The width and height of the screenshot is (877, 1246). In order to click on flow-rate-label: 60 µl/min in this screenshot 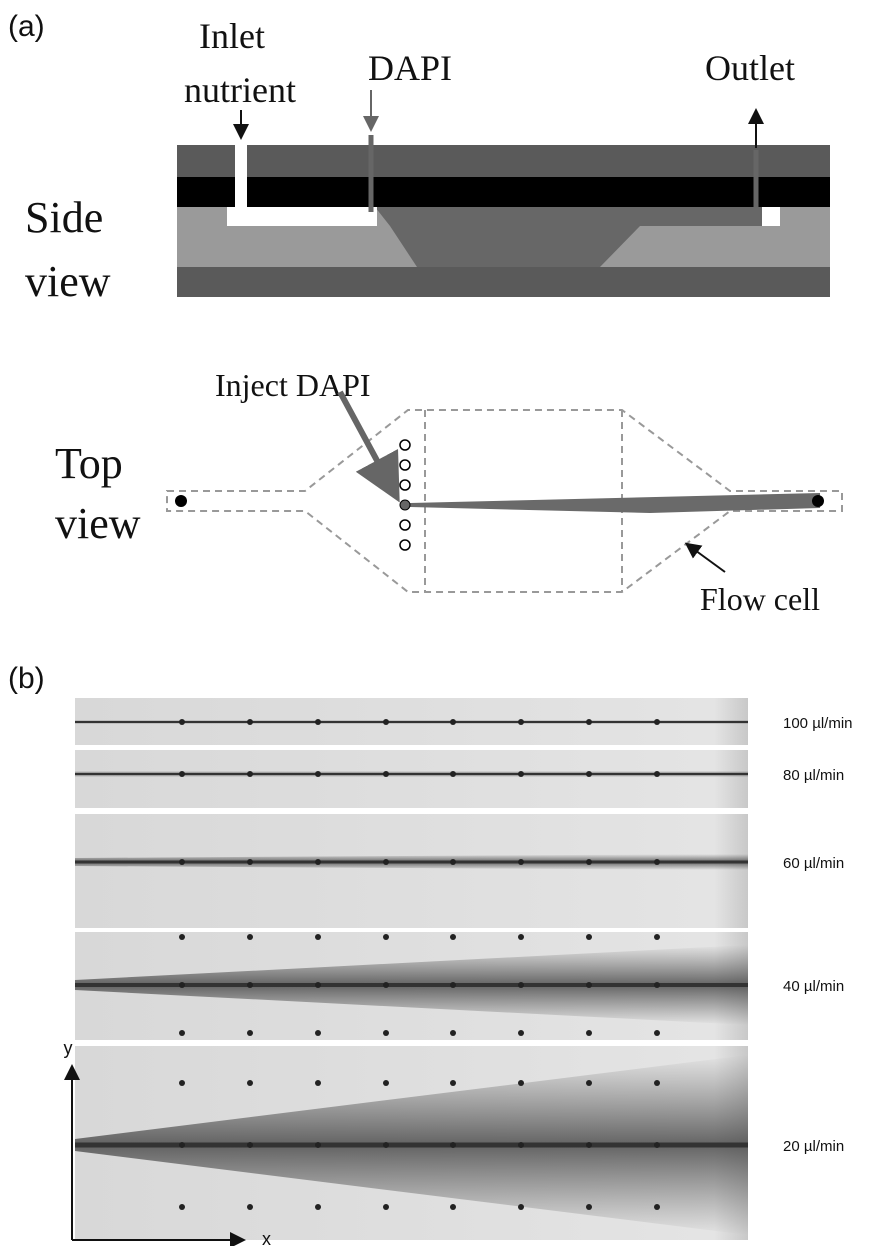, I will do `click(813, 863)`.